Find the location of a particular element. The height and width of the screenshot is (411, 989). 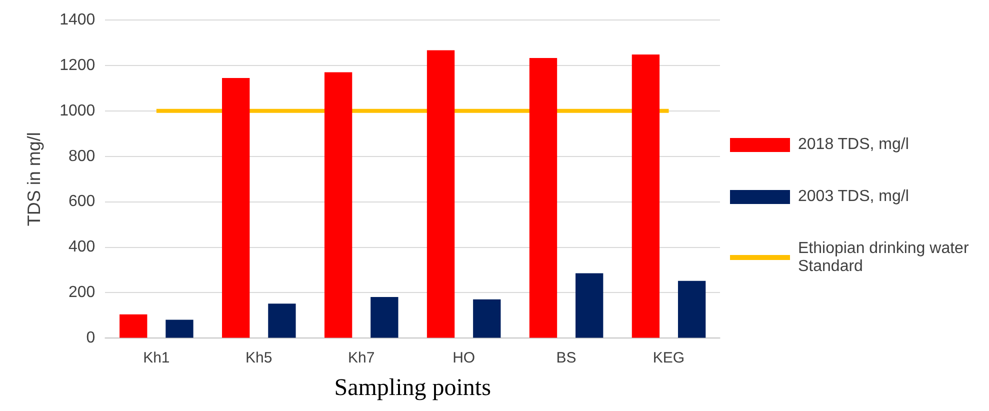

x-tick-label: Kh1 is located at coordinates (156, 357).